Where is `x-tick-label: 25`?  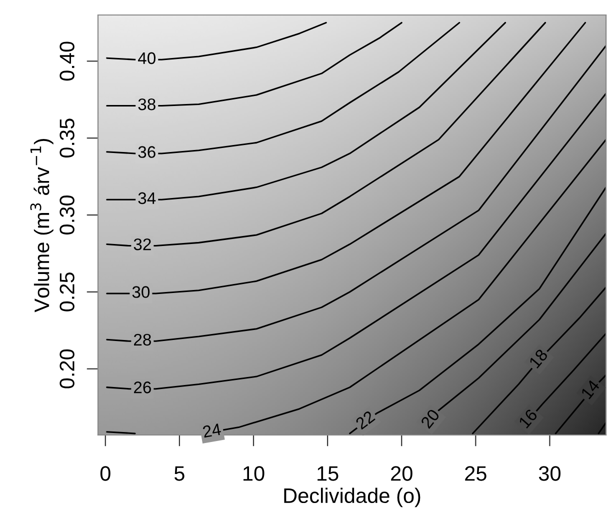
x-tick-label: 25 is located at coordinates (475, 473).